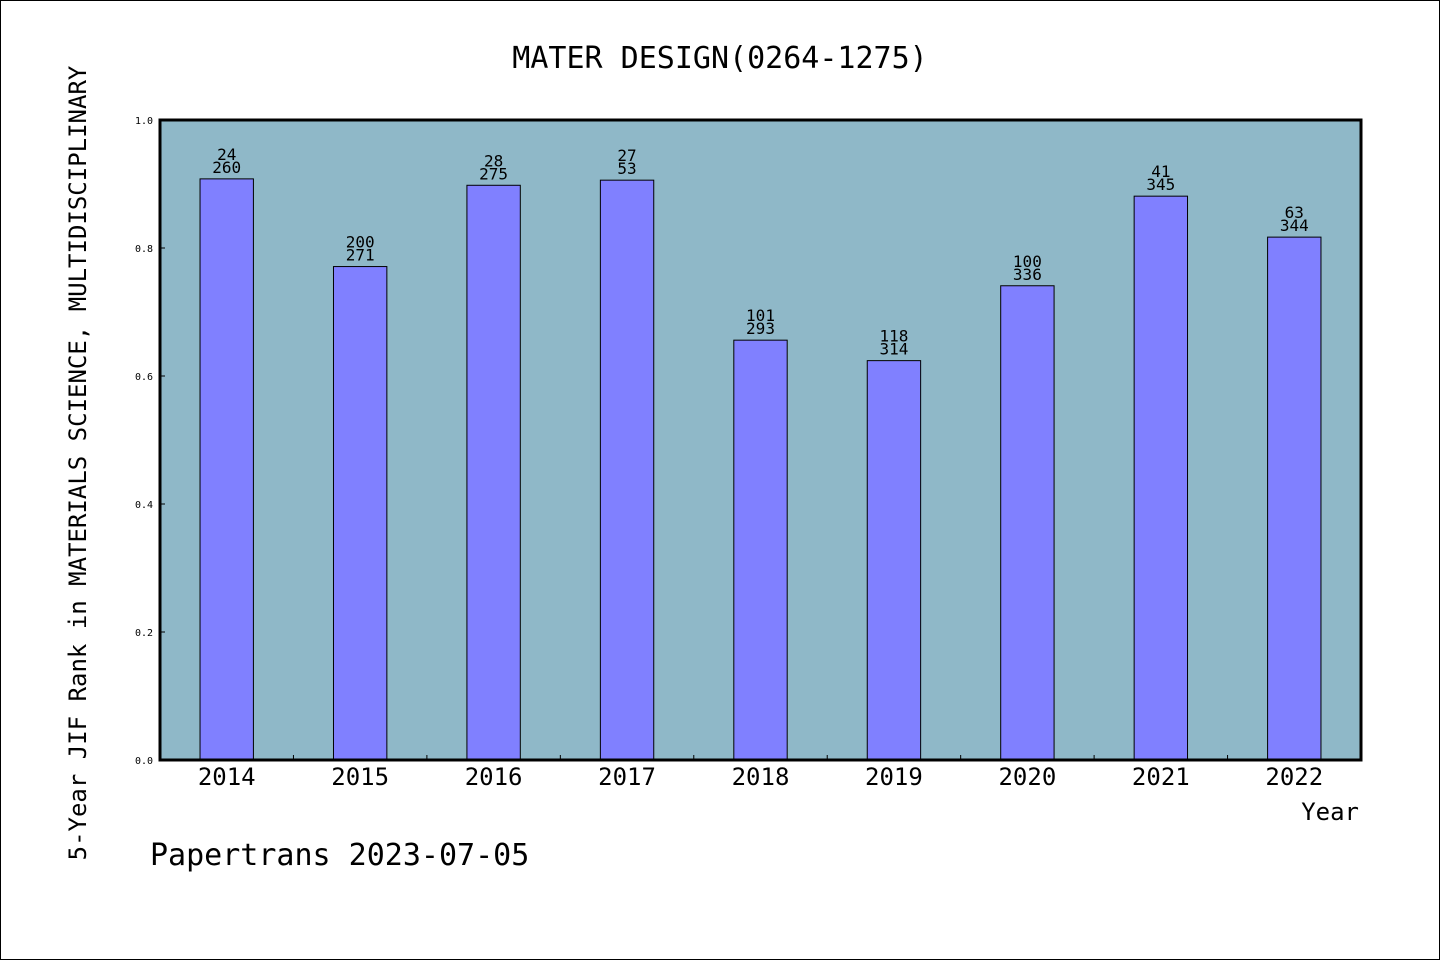  I want to click on bar-label-top-2018: 101, so click(760, 315).